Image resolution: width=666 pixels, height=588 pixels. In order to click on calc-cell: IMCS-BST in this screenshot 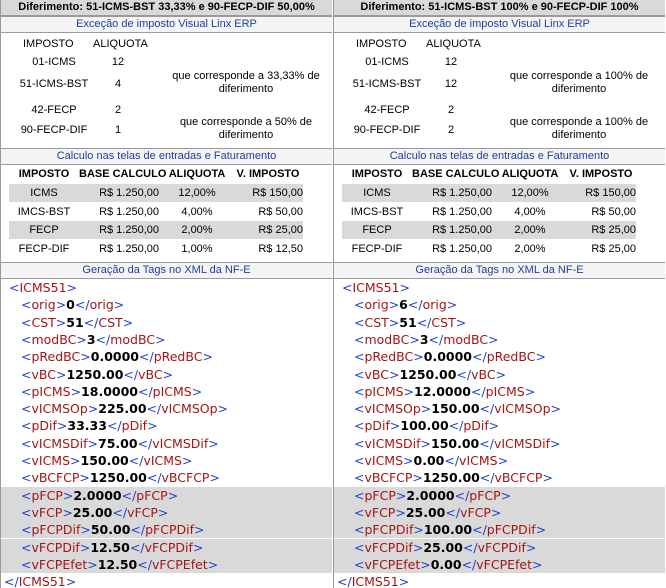, I will do `click(377, 212)`.